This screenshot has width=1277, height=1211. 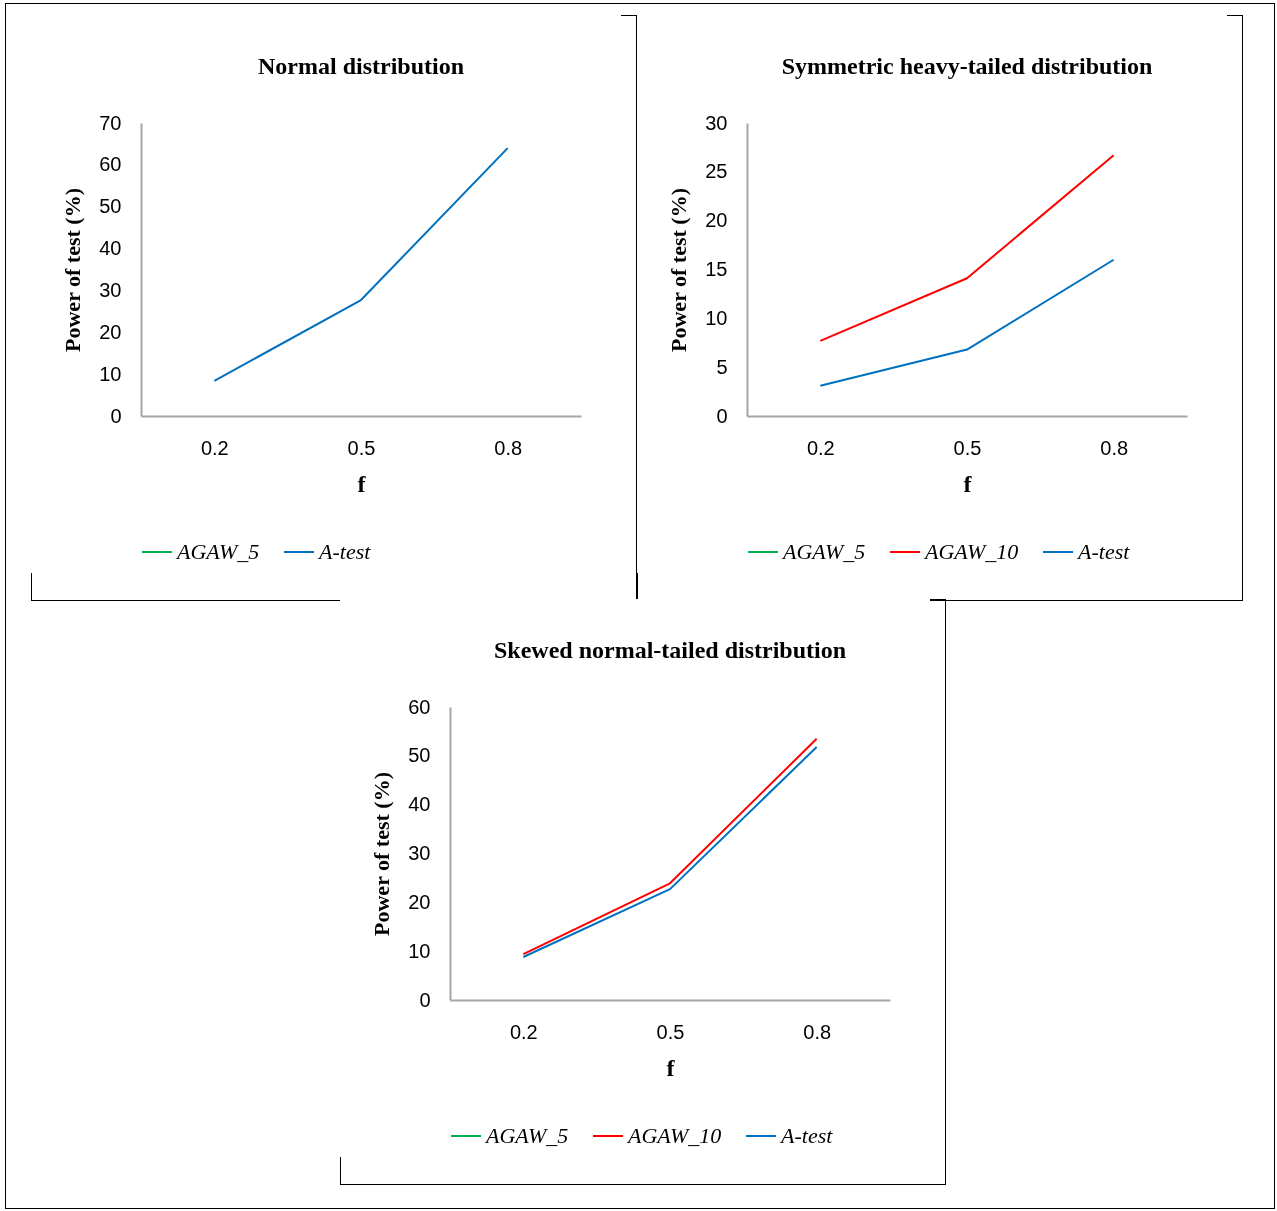 I want to click on chart-title: Normal distribution, so click(x=361, y=66).